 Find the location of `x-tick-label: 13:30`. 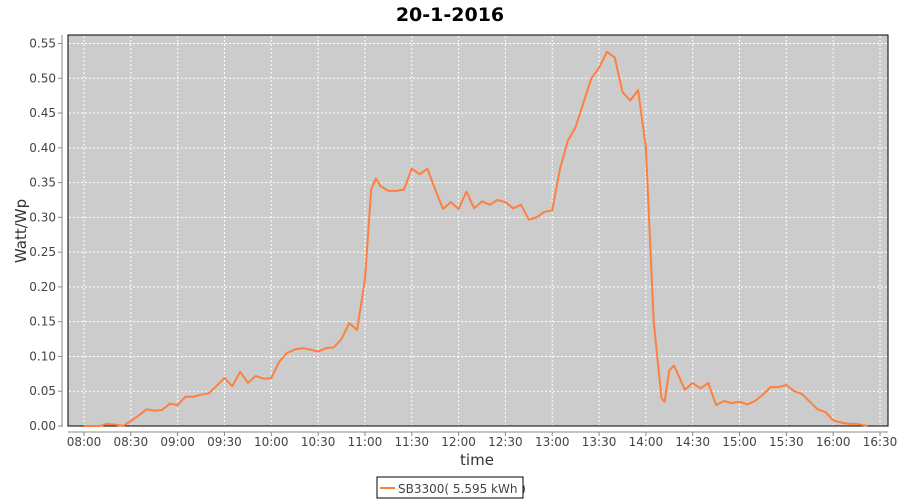

x-tick-label: 13:30 is located at coordinates (599, 442).